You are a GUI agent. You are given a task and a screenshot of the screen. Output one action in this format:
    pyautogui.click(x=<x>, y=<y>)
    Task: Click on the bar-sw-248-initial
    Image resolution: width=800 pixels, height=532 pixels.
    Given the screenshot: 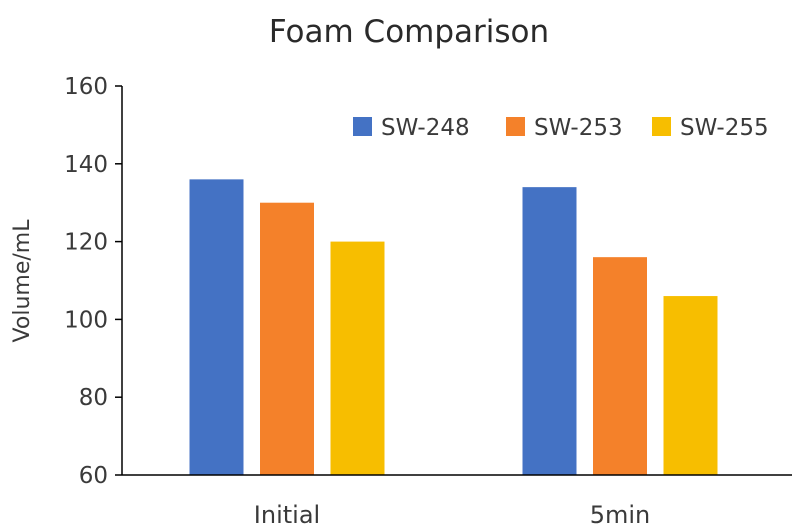 What is the action you would take?
    pyautogui.click(x=216, y=327)
    